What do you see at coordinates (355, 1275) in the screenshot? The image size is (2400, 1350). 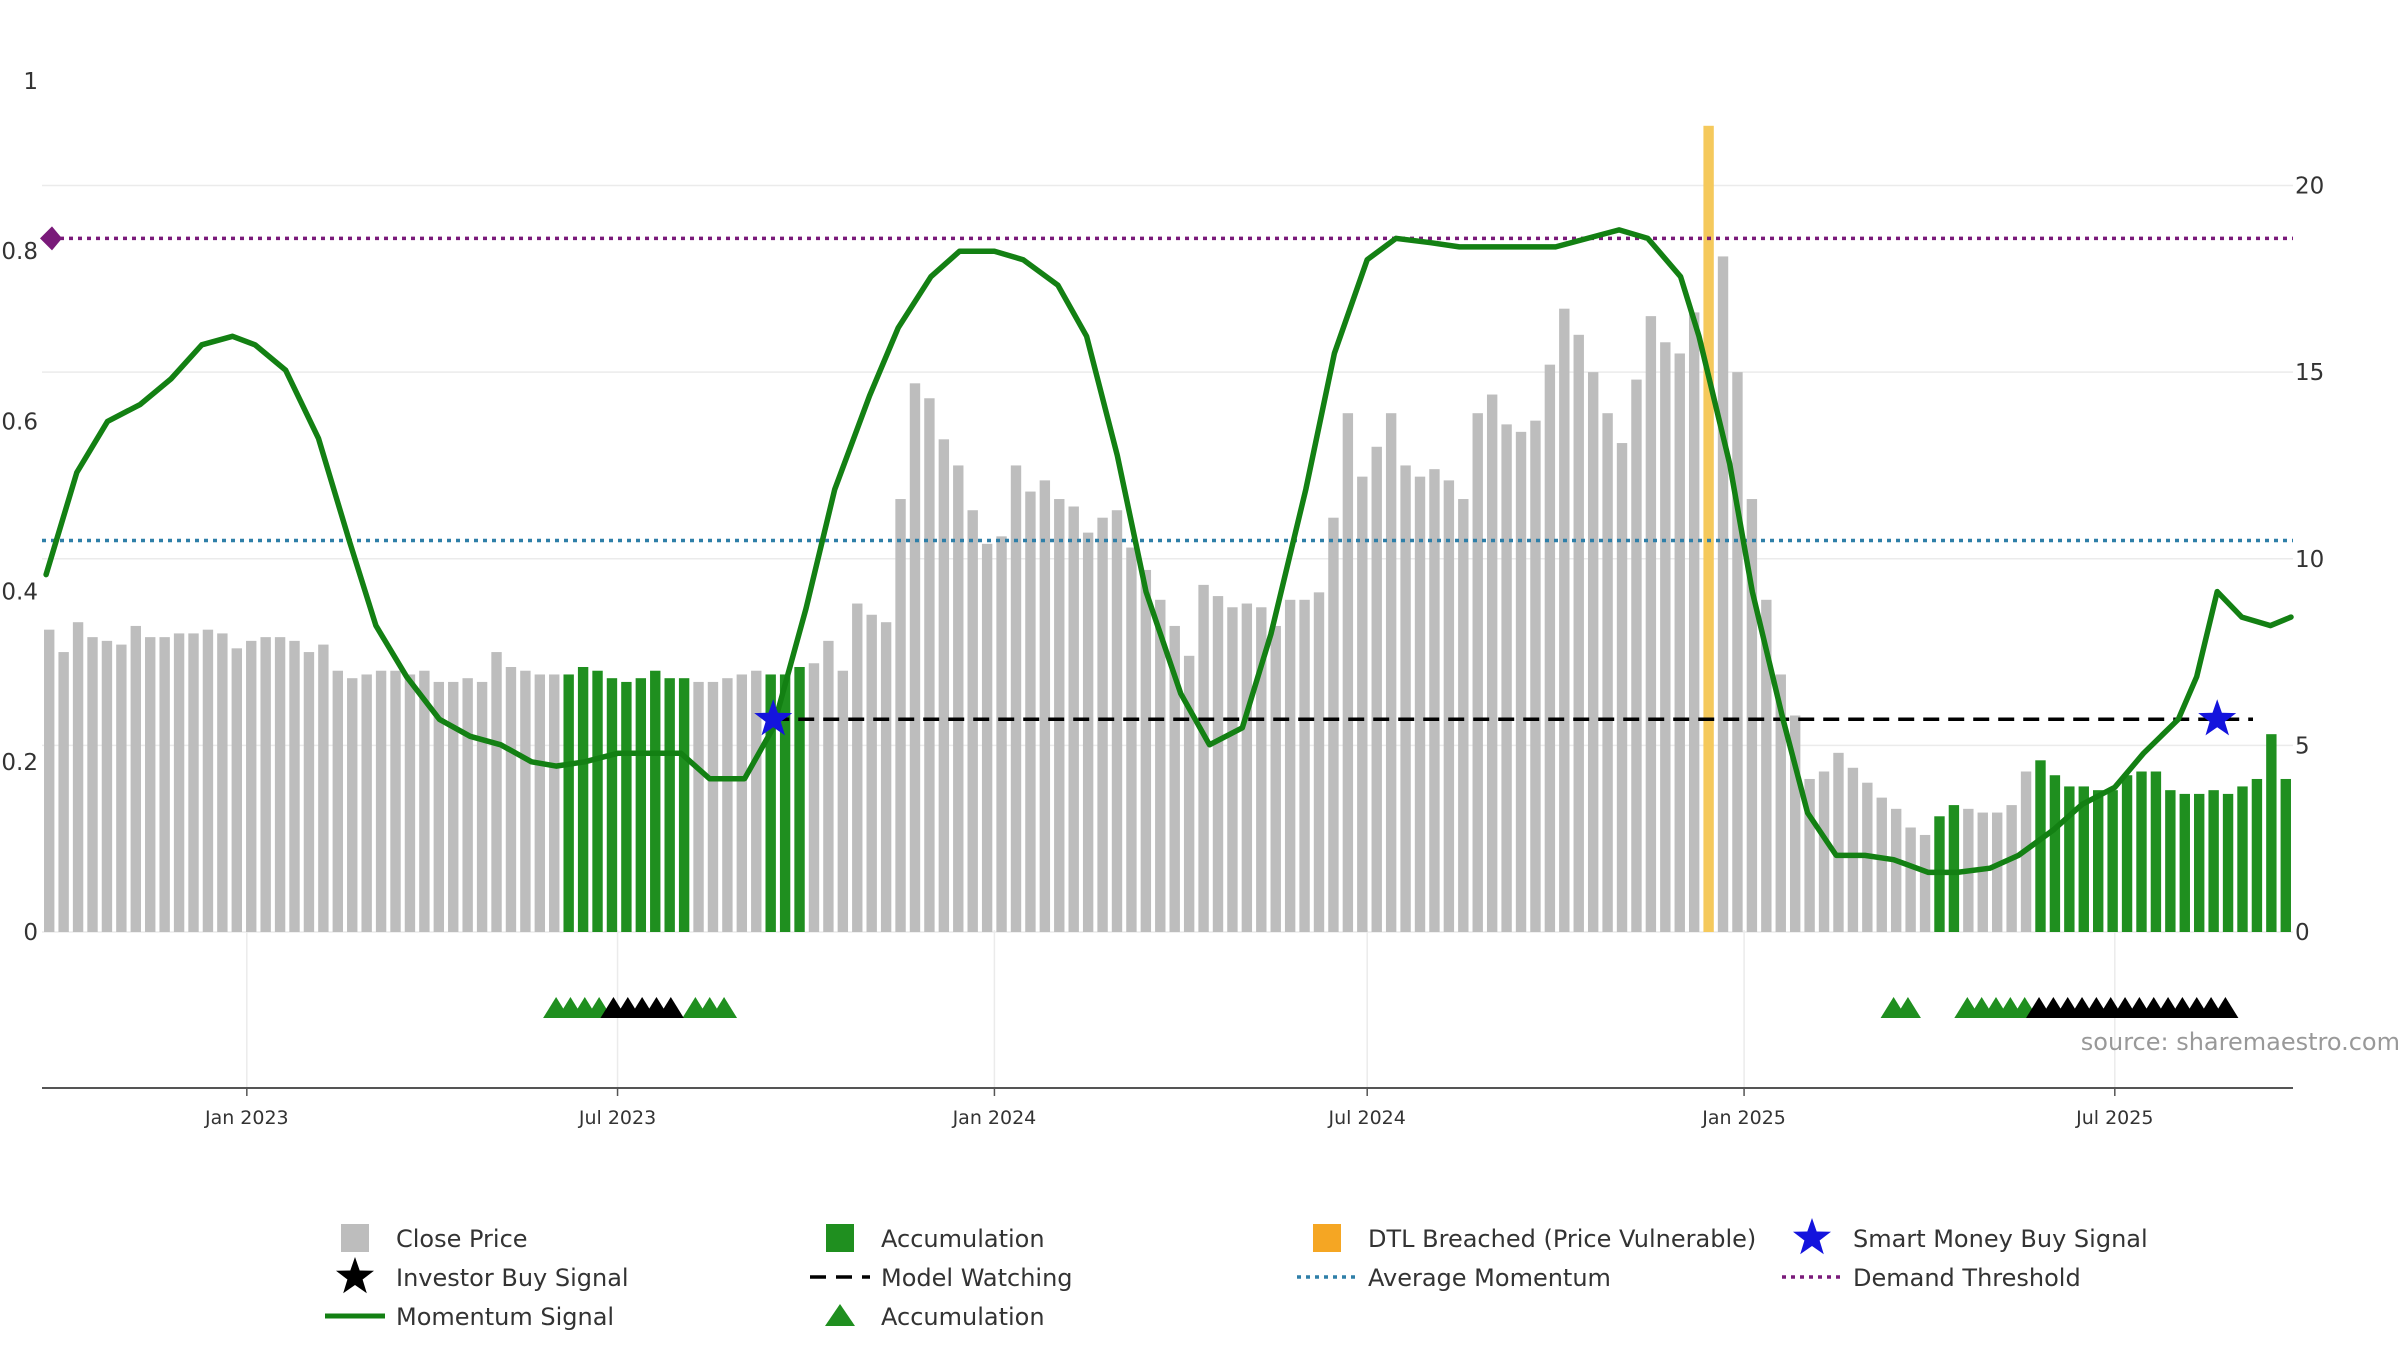 I see `legend-star-icon` at bounding box center [355, 1275].